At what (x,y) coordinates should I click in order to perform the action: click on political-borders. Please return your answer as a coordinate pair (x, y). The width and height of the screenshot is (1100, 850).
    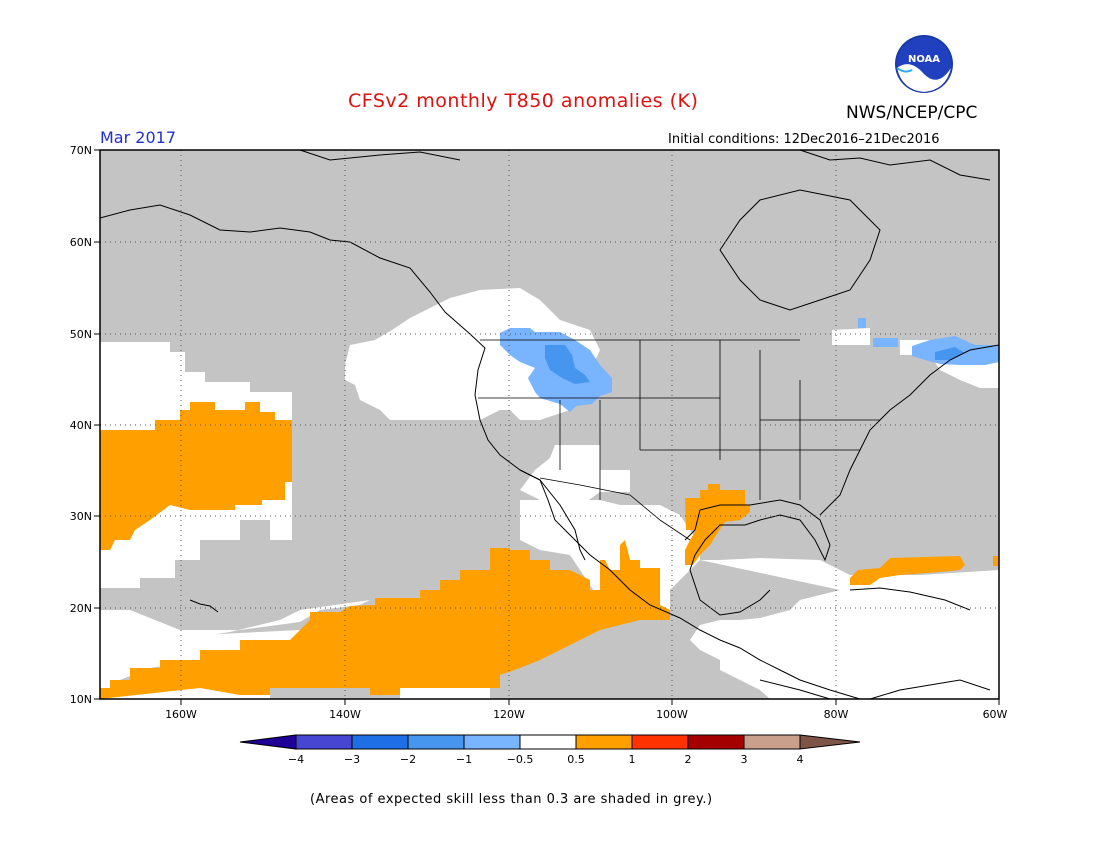
    Looking at the image, I should click on (679, 440).